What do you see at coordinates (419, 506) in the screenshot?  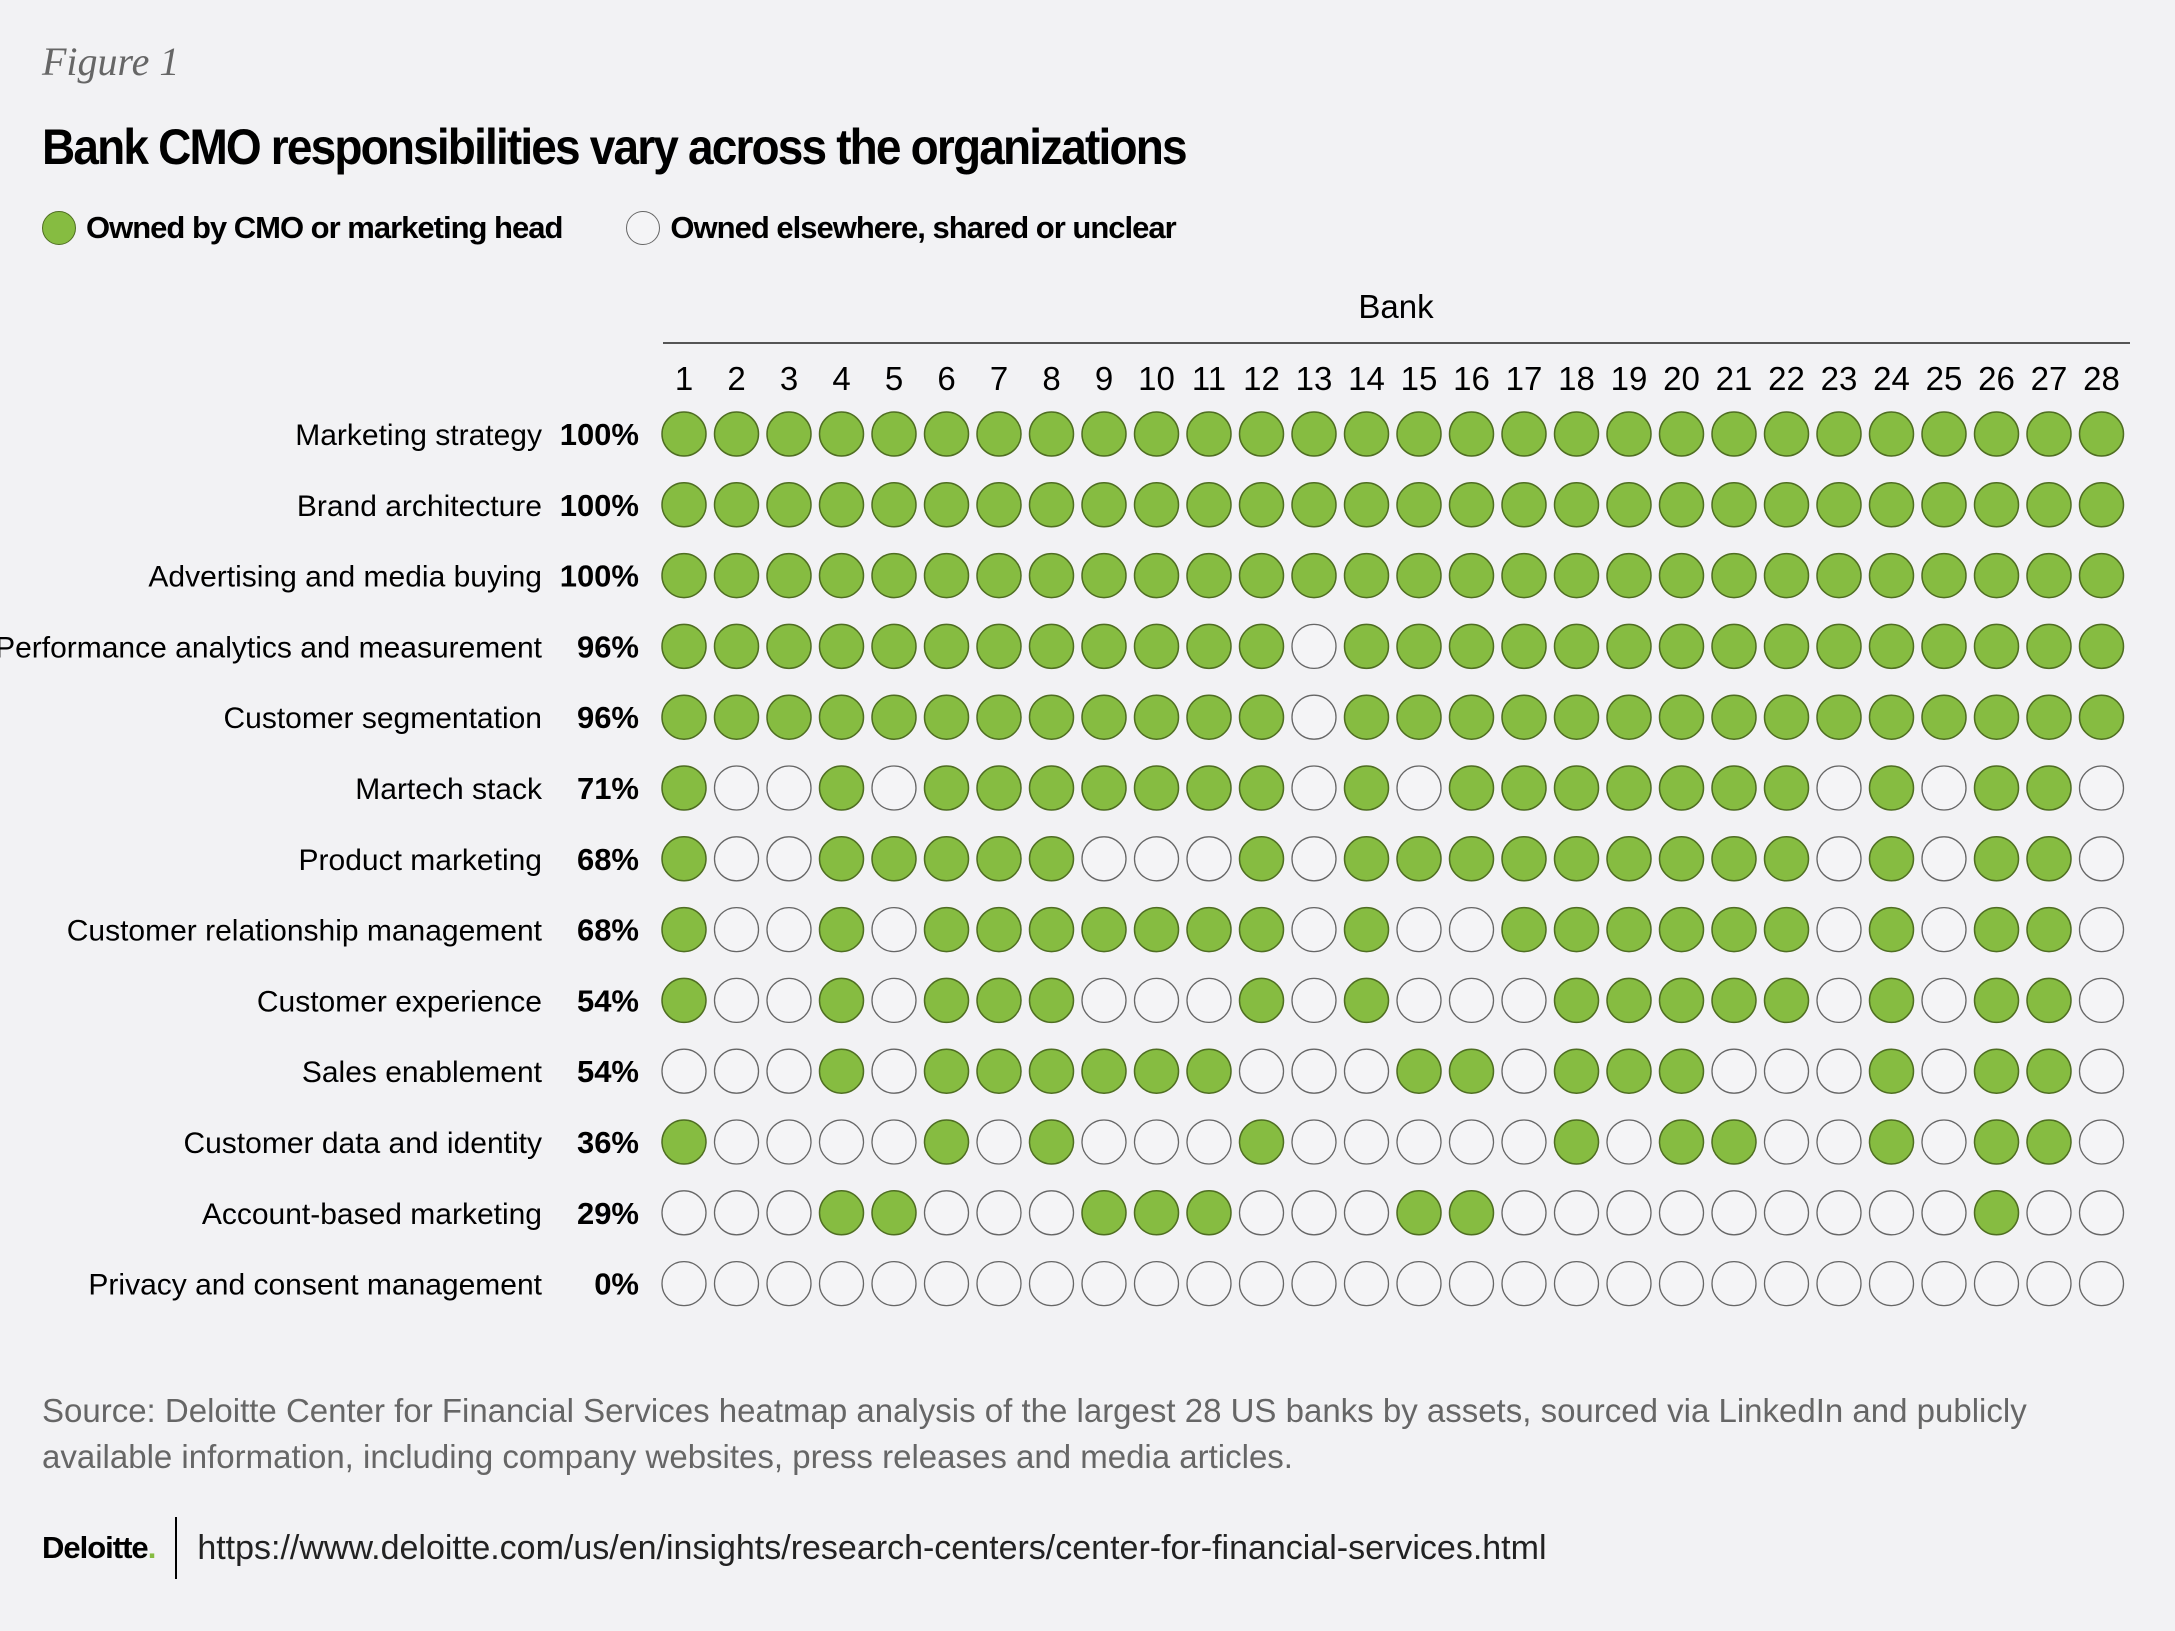 I see `row-label: Brand architecture` at bounding box center [419, 506].